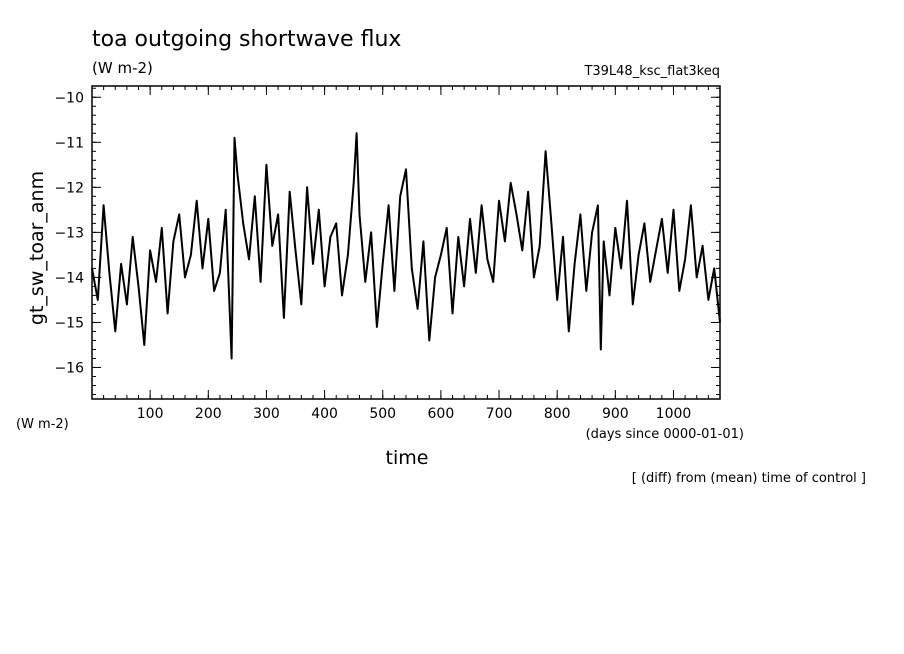 The image size is (904, 654). Describe the element at coordinates (749, 478) in the screenshot. I see `footnote: [ (diff) from (mean) time of control ]` at that location.